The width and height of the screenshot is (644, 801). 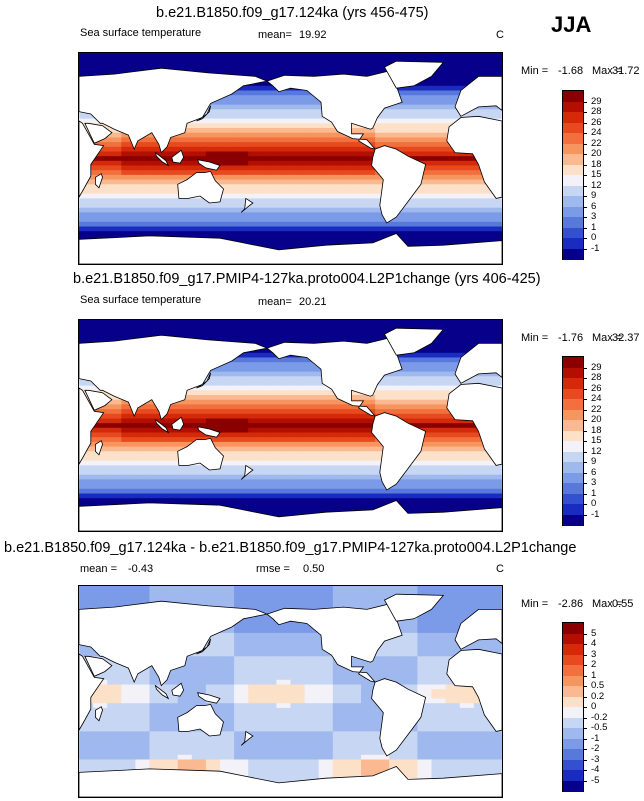 What do you see at coordinates (626, 71) in the screenshot?
I see `panel-1-max-value: 31.72` at bounding box center [626, 71].